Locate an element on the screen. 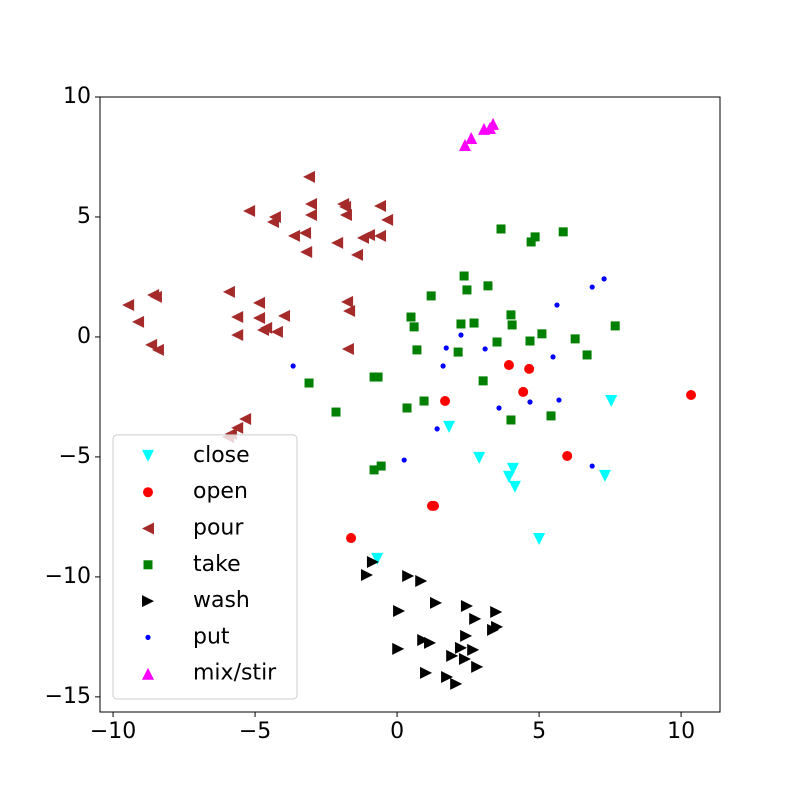 This screenshot has height=800, width=800. y-tick-label: 10 is located at coordinates (77, 96).